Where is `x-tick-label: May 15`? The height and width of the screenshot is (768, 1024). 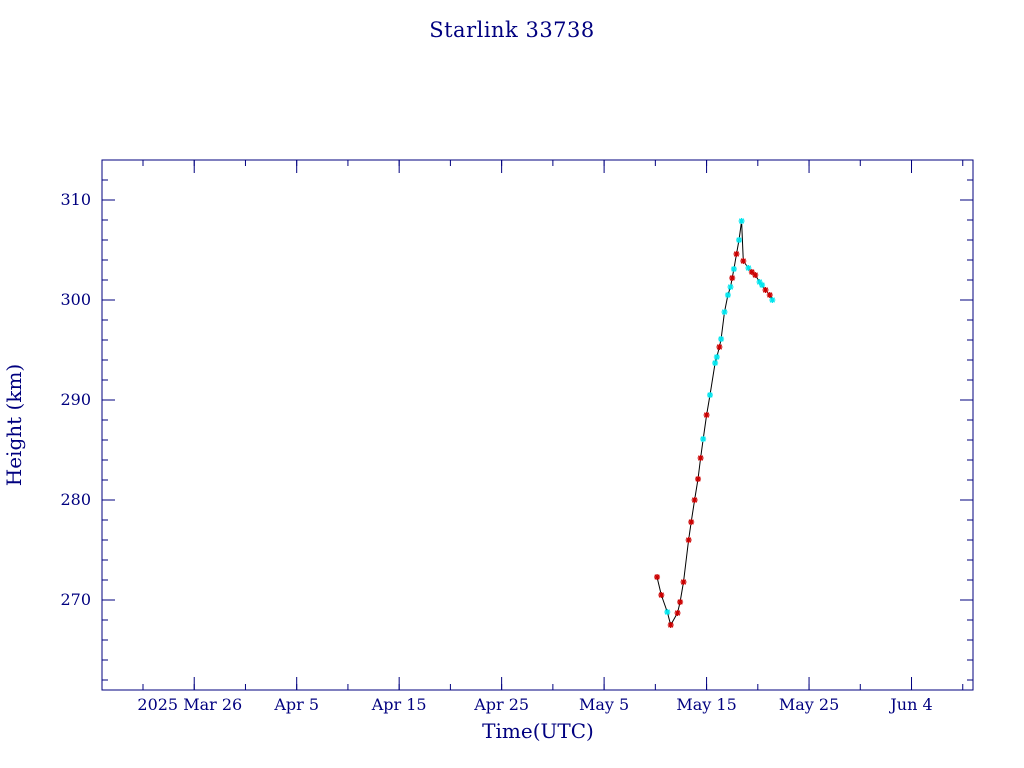 x-tick-label: May 15 is located at coordinates (706, 704).